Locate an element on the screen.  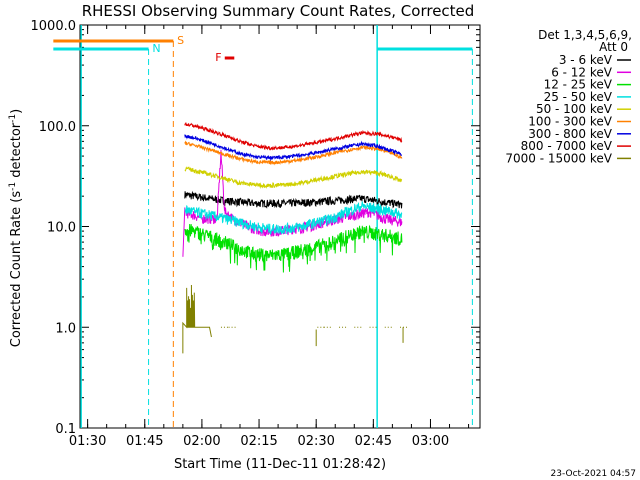
timestamp: 23-Oct-2021 04:57 is located at coordinates (593, 474).